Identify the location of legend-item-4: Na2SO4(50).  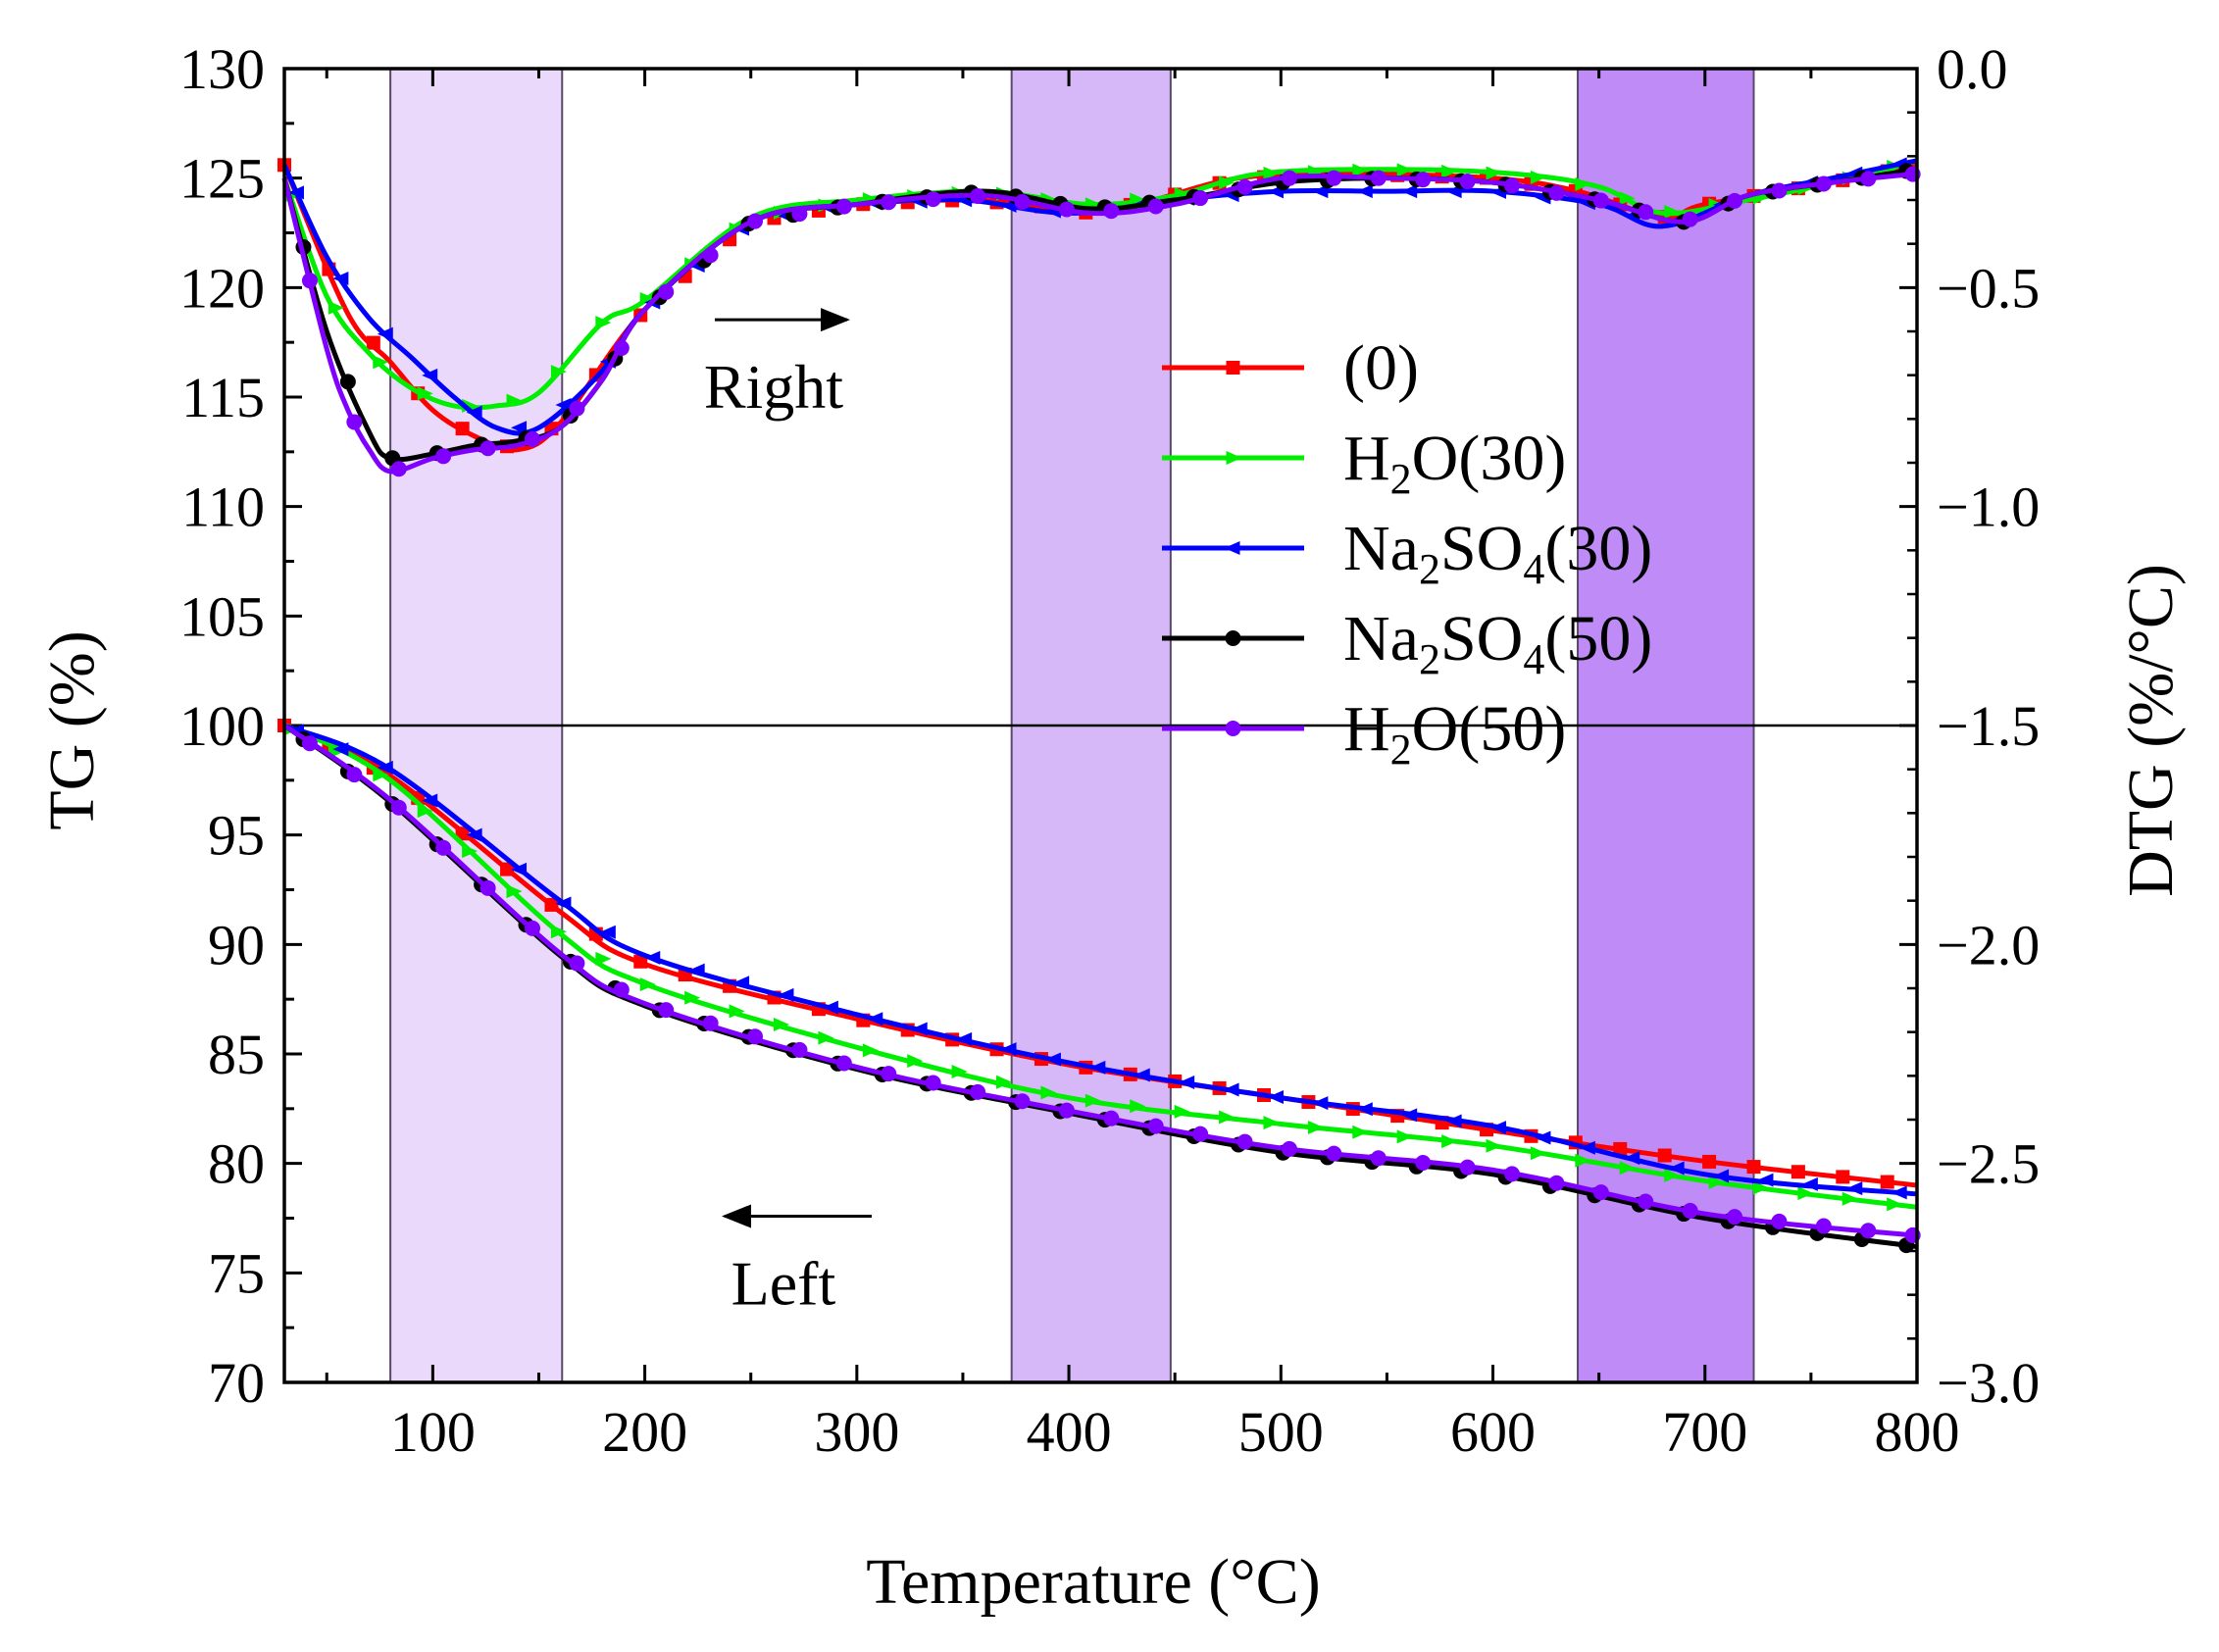
(1407, 643).